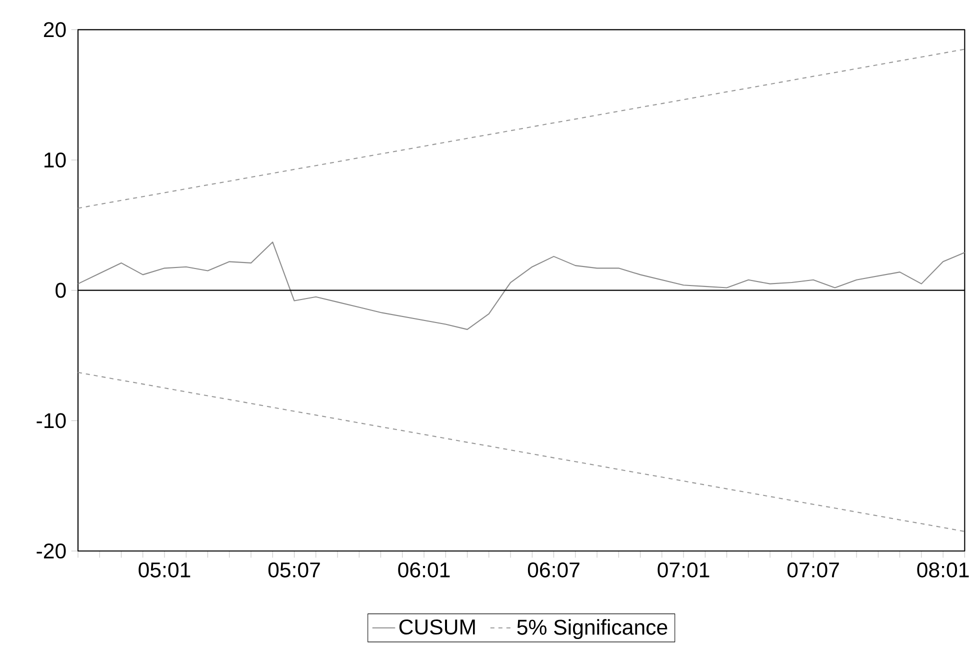  I want to click on y-tick-label: -20, so click(51, 551).